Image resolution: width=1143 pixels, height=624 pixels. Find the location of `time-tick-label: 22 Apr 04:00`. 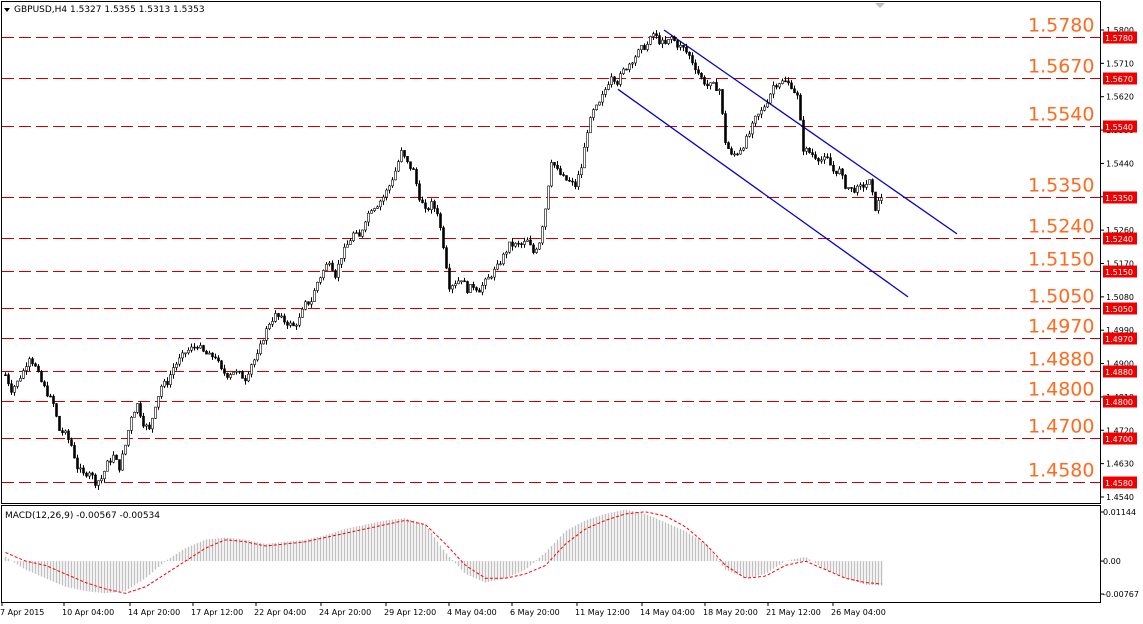

time-tick-label: 22 Apr 04:00 is located at coordinates (280, 612).